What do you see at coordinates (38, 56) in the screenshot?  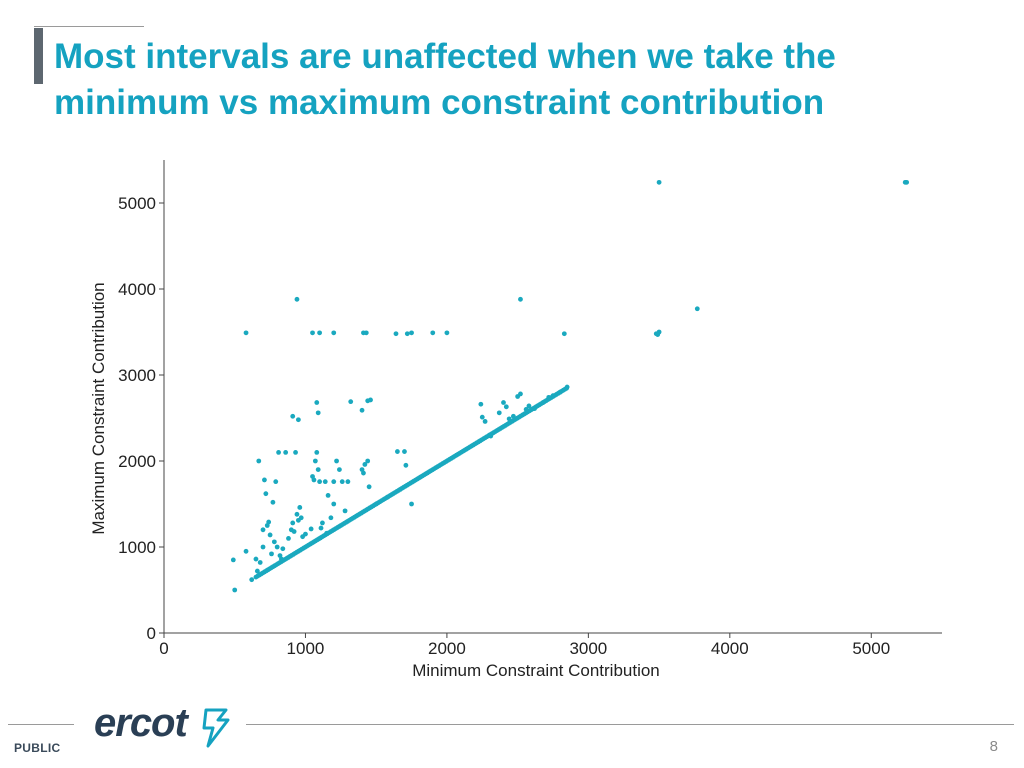 I see `title-accent-bar` at bounding box center [38, 56].